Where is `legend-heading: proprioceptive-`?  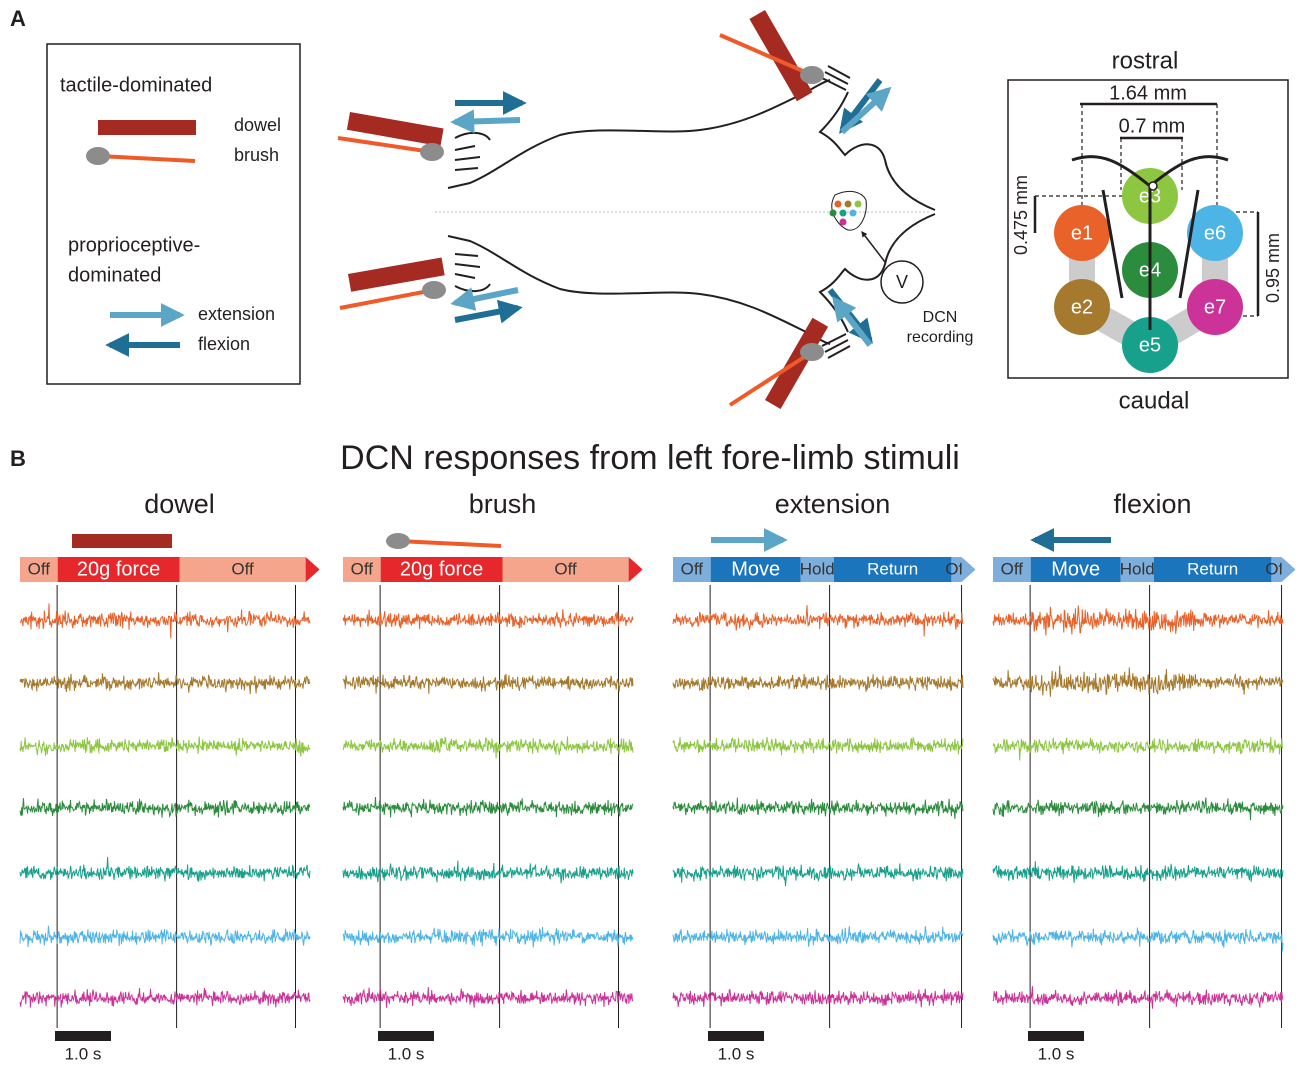 legend-heading: proprioceptive- is located at coordinates (134, 245).